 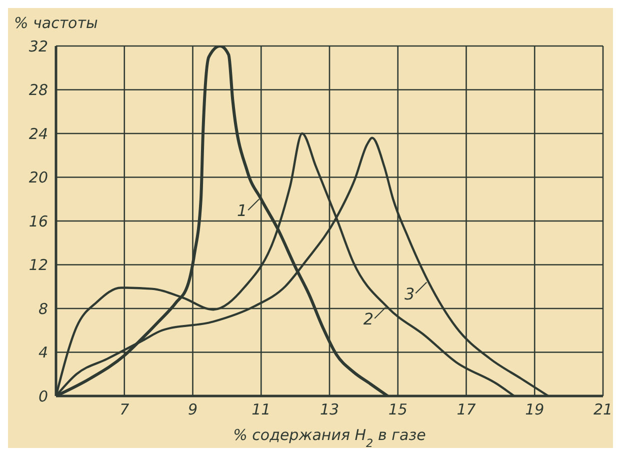 I want to click on x-tick-label: 9, so click(x=193, y=409).